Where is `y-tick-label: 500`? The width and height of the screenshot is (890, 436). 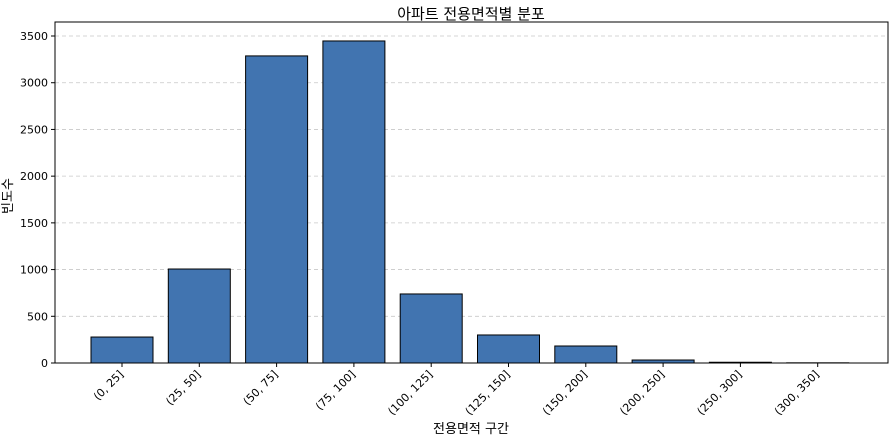 y-tick-label: 500 is located at coordinates (37, 316).